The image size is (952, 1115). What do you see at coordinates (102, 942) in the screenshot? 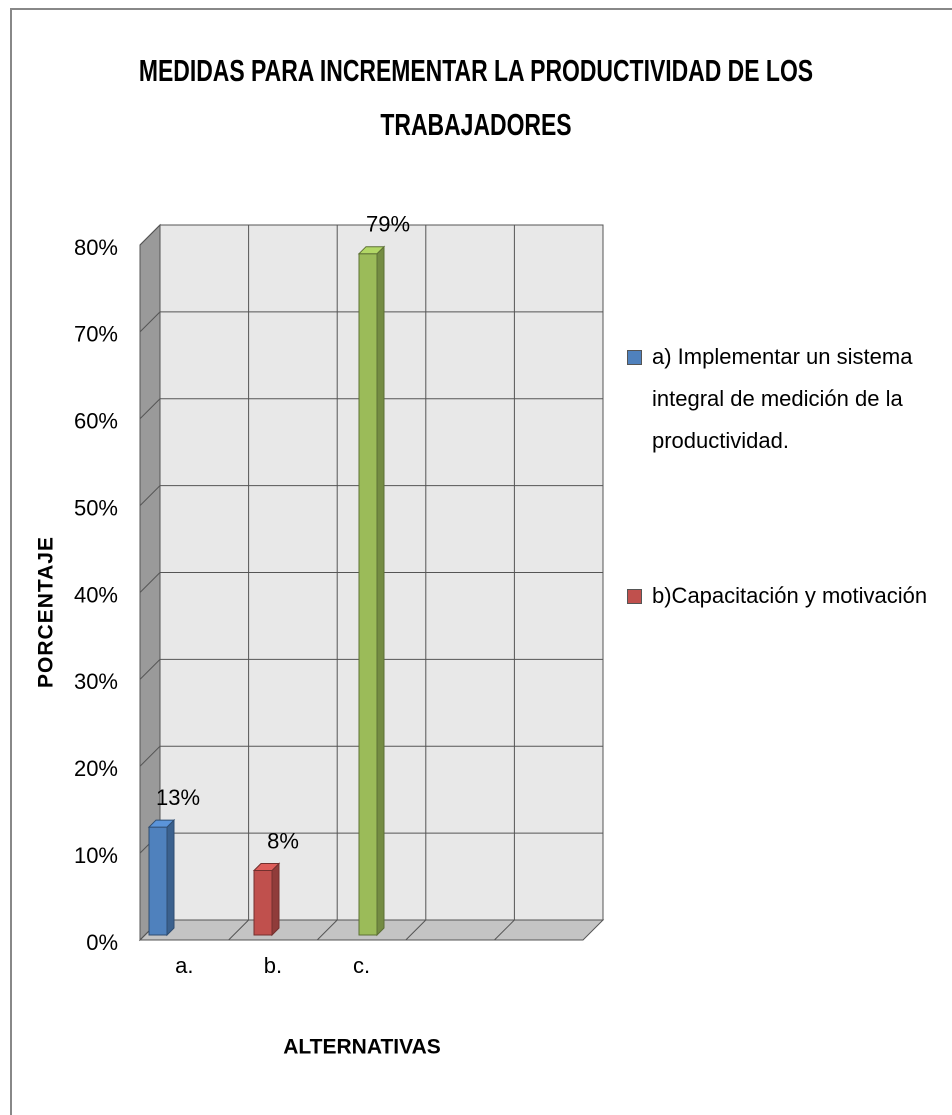
I see `y-tick-label: 0%` at bounding box center [102, 942].